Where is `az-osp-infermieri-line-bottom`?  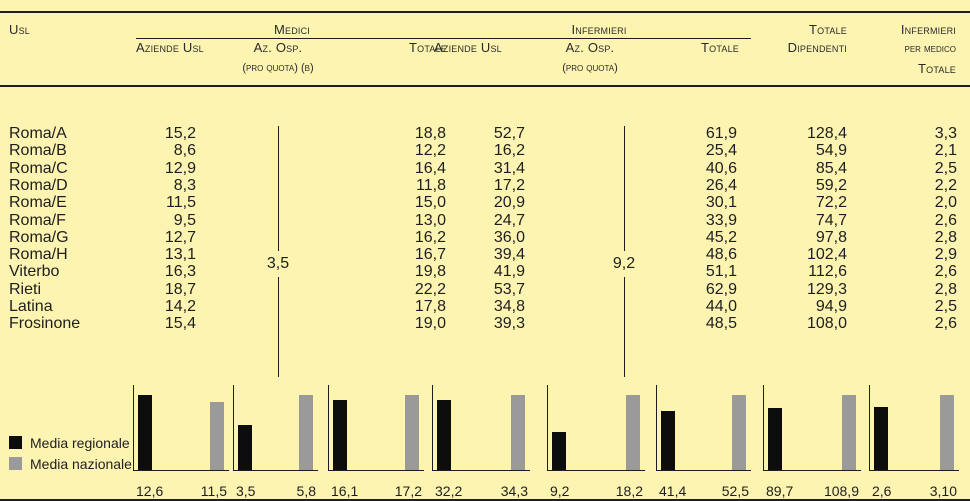
az-osp-infermieri-line-bottom is located at coordinates (624, 327).